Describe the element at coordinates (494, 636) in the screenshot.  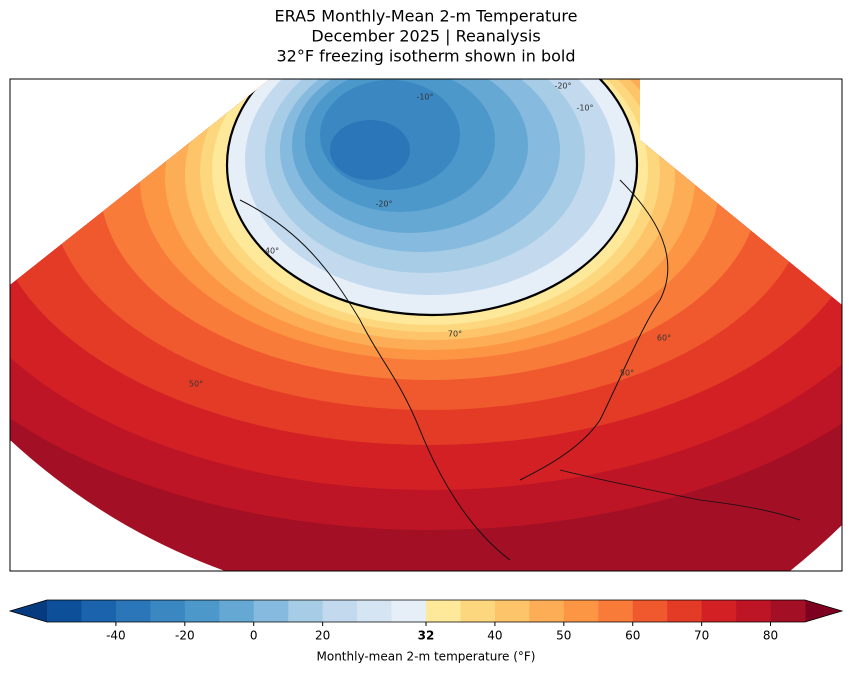
I see `colorbar-tick-label: 40` at that location.